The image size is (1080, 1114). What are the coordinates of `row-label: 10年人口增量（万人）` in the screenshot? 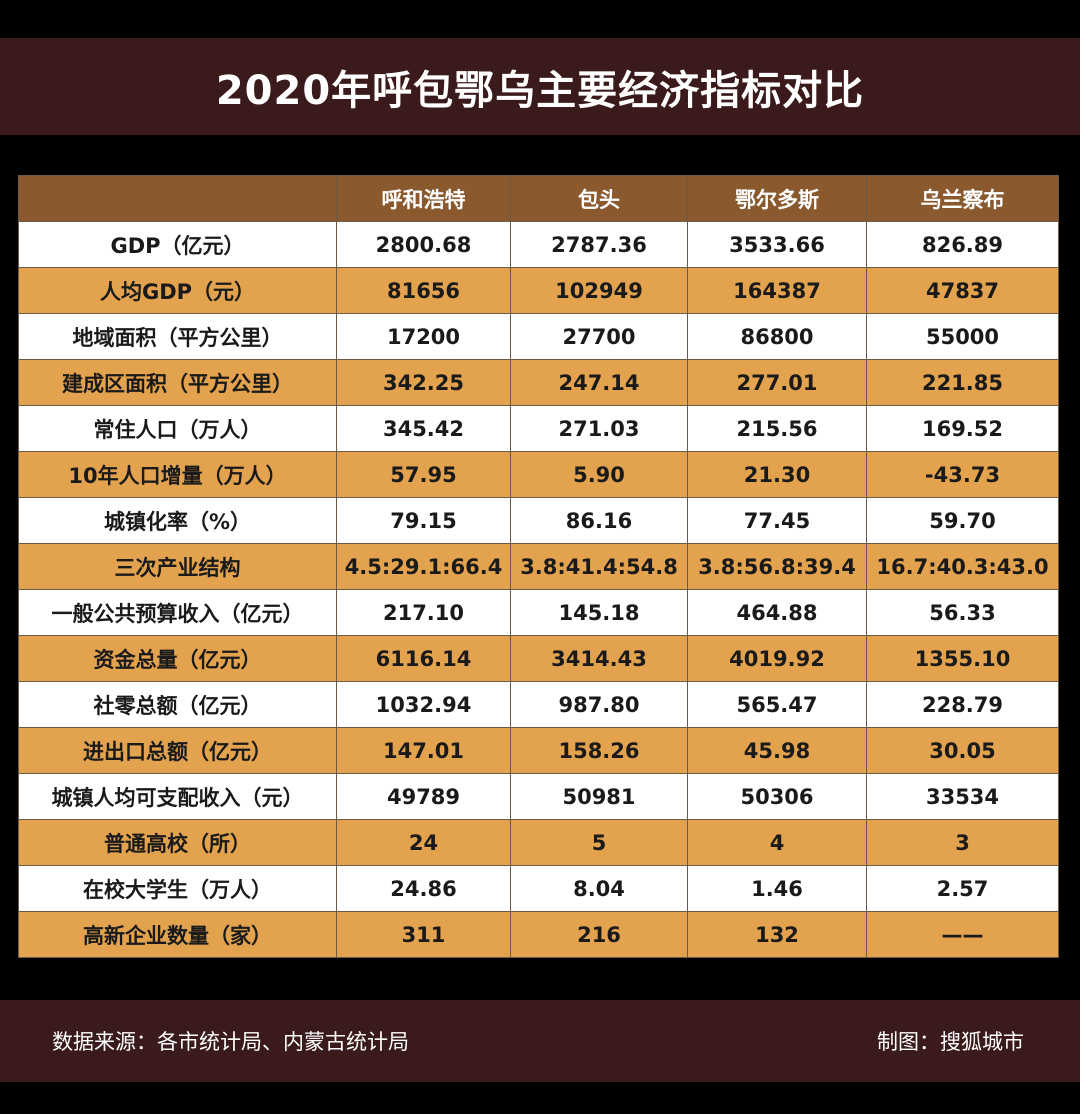 It's located at (177, 474).